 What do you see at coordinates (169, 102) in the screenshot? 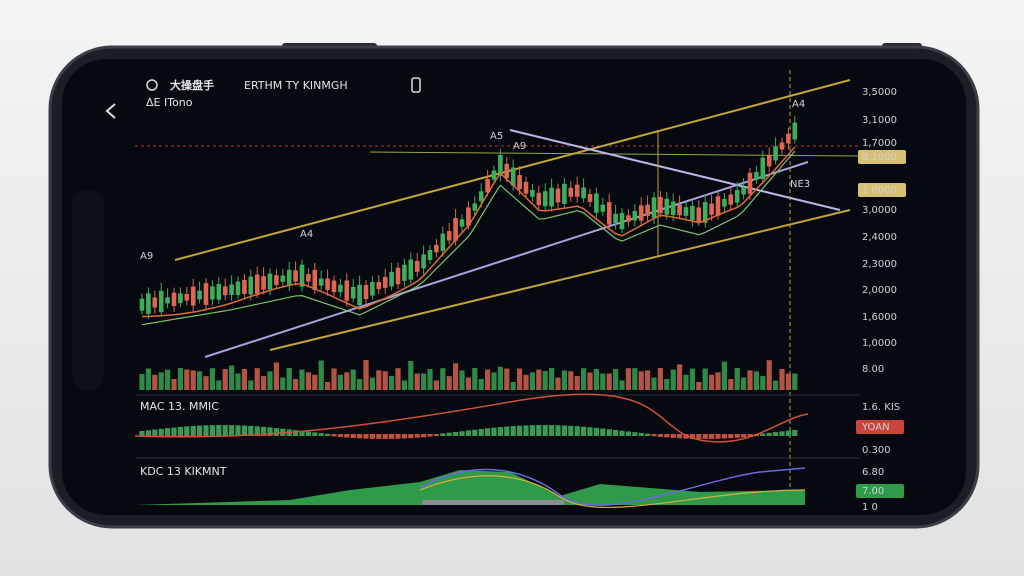
I see `caption: ΔE ITono` at bounding box center [169, 102].